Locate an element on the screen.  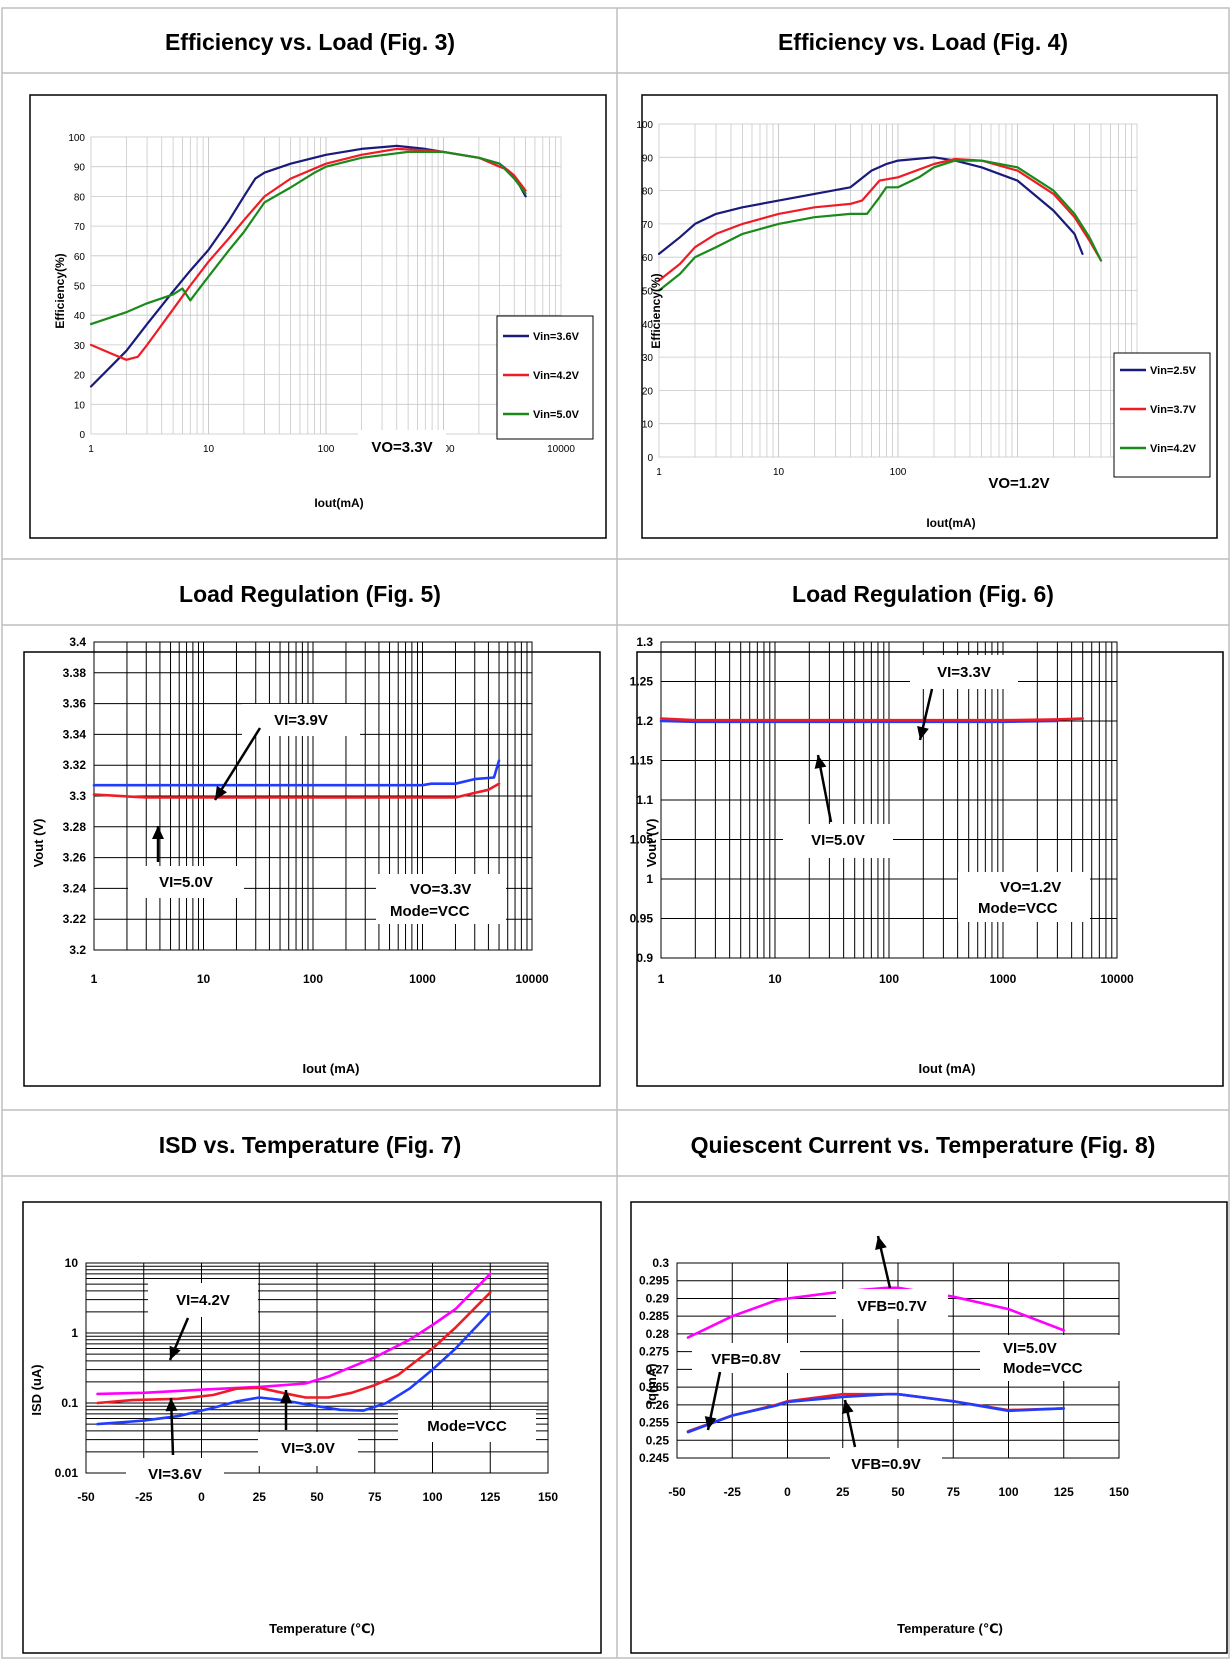
chart-annotation: VI=3.3V is located at coordinates (964, 672).